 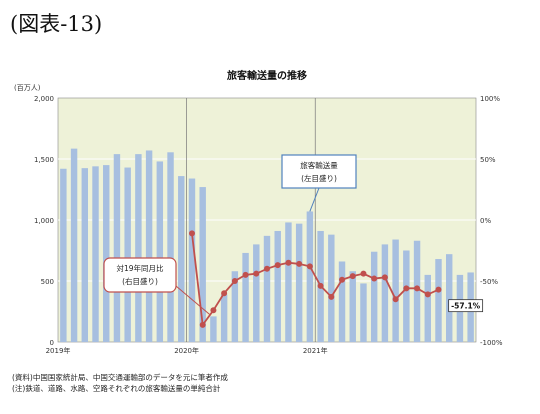 What do you see at coordinates (47, 282) in the screenshot?
I see `y-left-tick-label: 500` at bounding box center [47, 282].